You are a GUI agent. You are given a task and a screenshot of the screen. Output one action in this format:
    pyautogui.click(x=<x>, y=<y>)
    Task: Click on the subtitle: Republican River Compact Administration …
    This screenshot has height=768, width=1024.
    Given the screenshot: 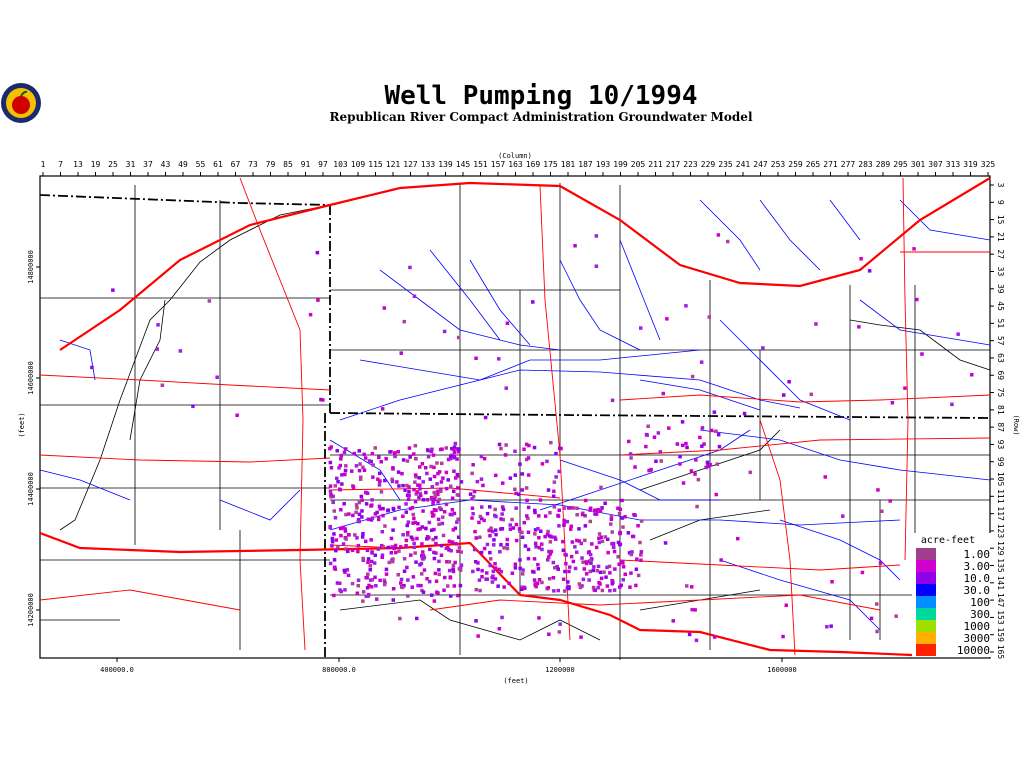 What is the action you would take?
    pyautogui.click(x=540, y=117)
    